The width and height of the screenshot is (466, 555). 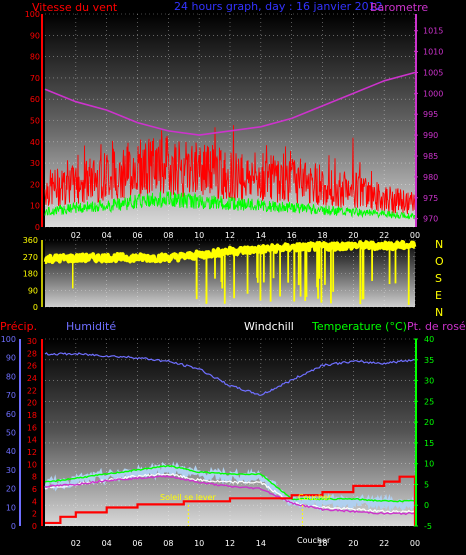 What do you see at coordinates (430, 198) in the screenshot?
I see `right-tick-label: 975` at bounding box center [430, 198].